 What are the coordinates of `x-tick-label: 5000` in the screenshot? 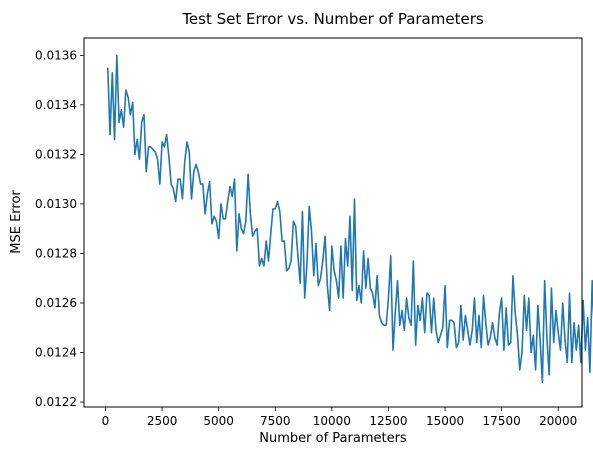 It's located at (218, 421).